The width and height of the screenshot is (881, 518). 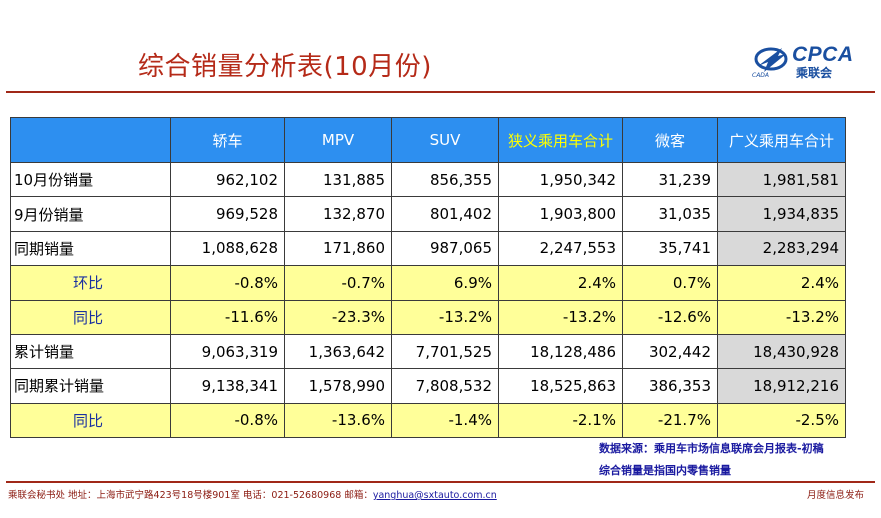 I want to click on table-cell: 302,442, so click(x=670, y=351).